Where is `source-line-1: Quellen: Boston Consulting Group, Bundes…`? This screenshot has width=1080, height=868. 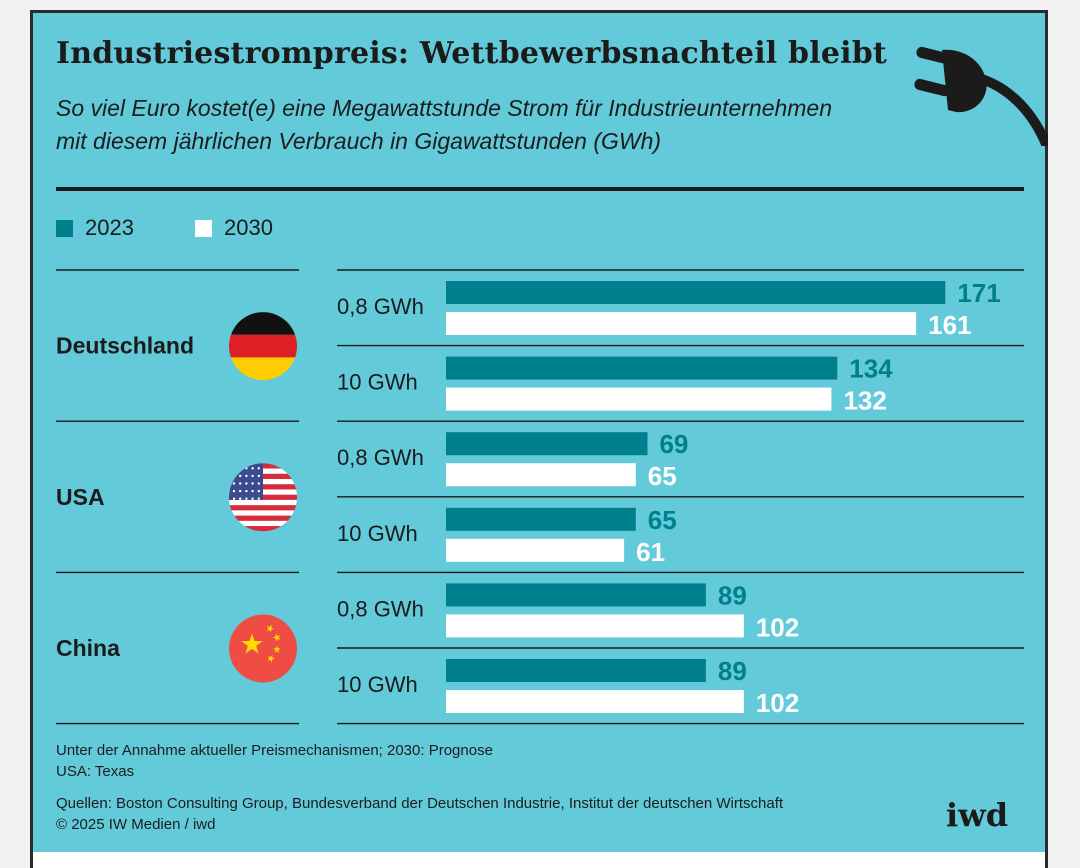
source-line-1: Quellen: Boston Consulting Group, Bundes… is located at coordinates (420, 803).